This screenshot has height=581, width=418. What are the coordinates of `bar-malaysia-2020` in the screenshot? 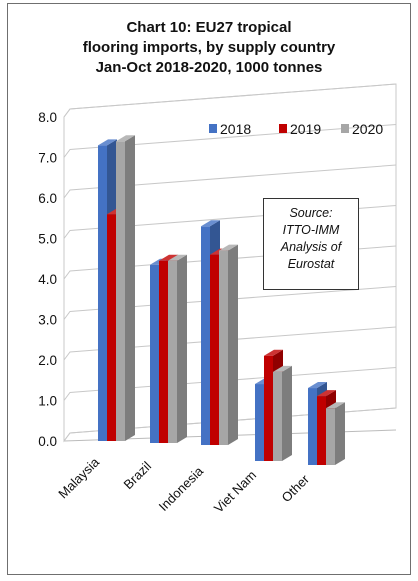 It's located at (125, 288).